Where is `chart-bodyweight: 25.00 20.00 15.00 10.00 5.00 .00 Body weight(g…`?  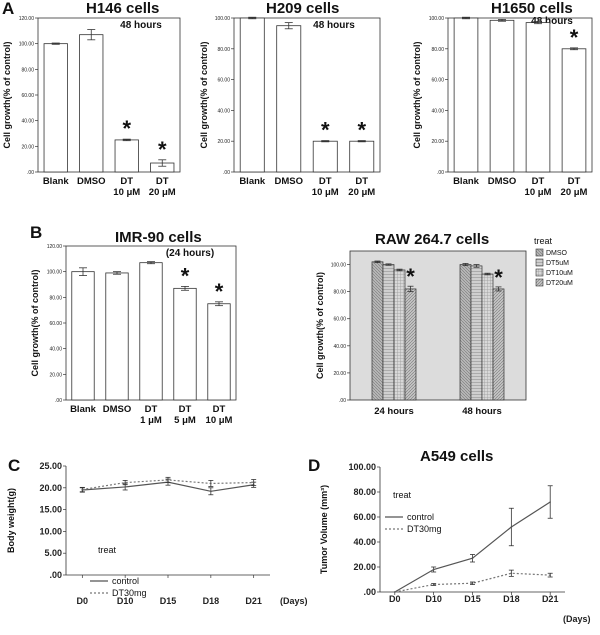
chart-bodyweight: 25.00 20.00 15.00 10.00 5.00 .00 Body weight(g… is located at coordinates (157, 533).